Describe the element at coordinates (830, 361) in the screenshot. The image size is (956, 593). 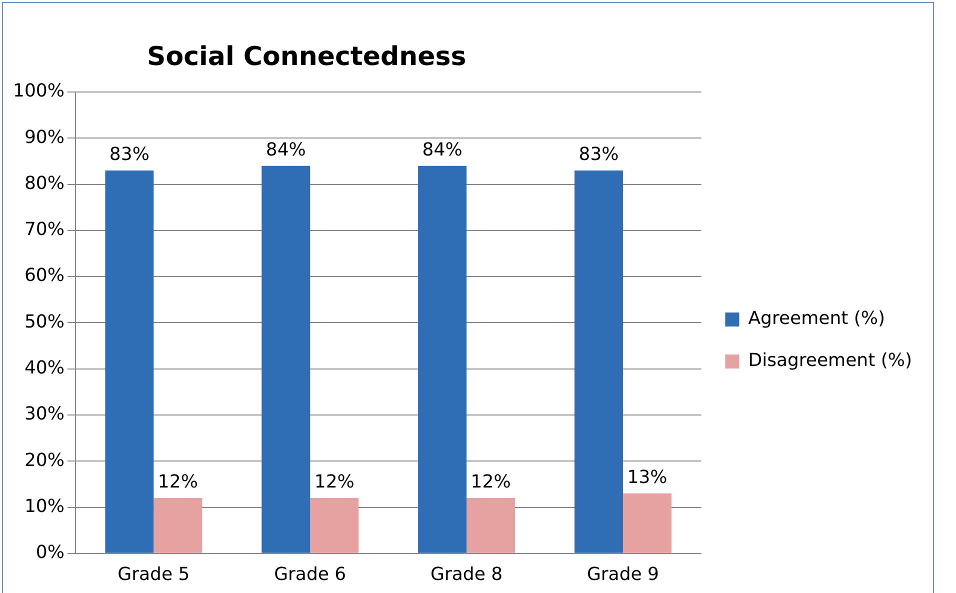
I see `legend-label: Disagreement (%)` at that location.